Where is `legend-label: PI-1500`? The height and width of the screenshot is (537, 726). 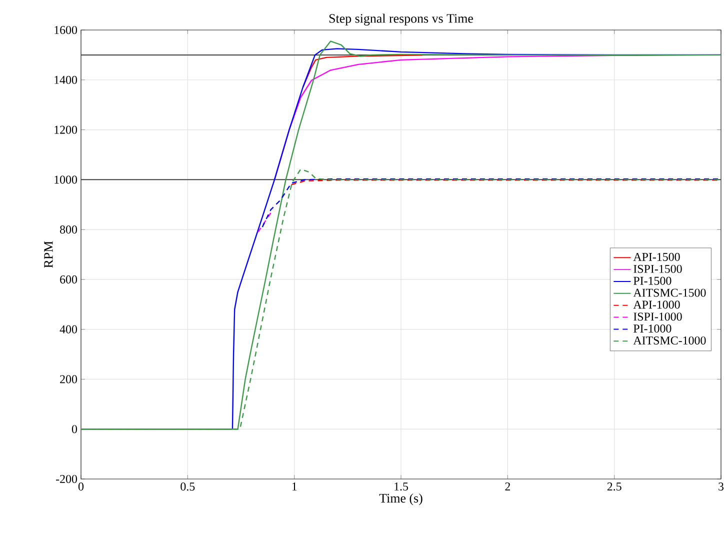
legend-label: PI-1500 is located at coordinates (653, 280).